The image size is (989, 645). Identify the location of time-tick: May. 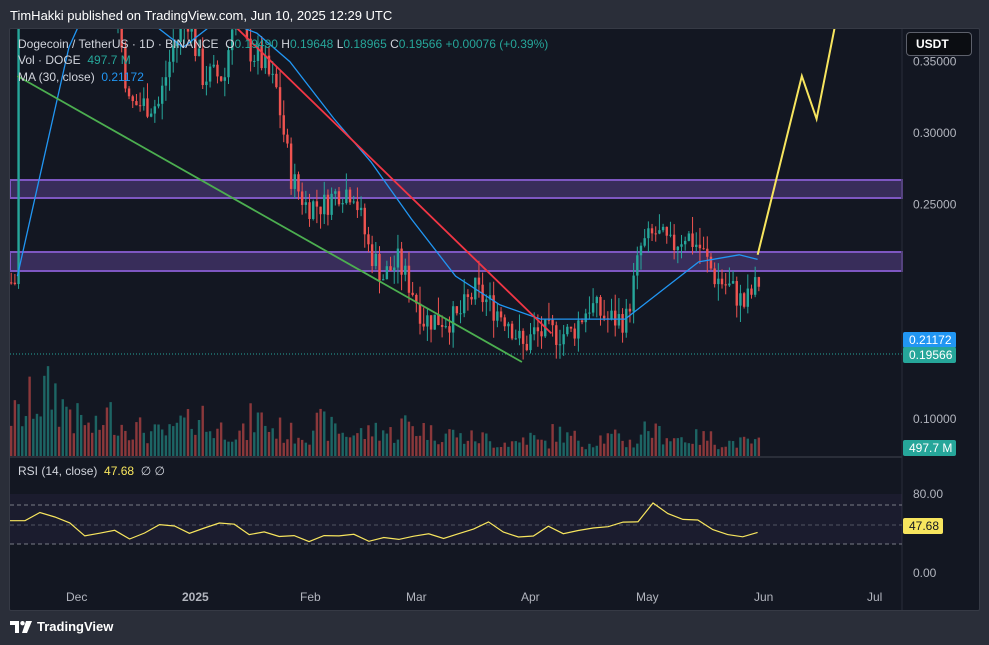
(647, 597).